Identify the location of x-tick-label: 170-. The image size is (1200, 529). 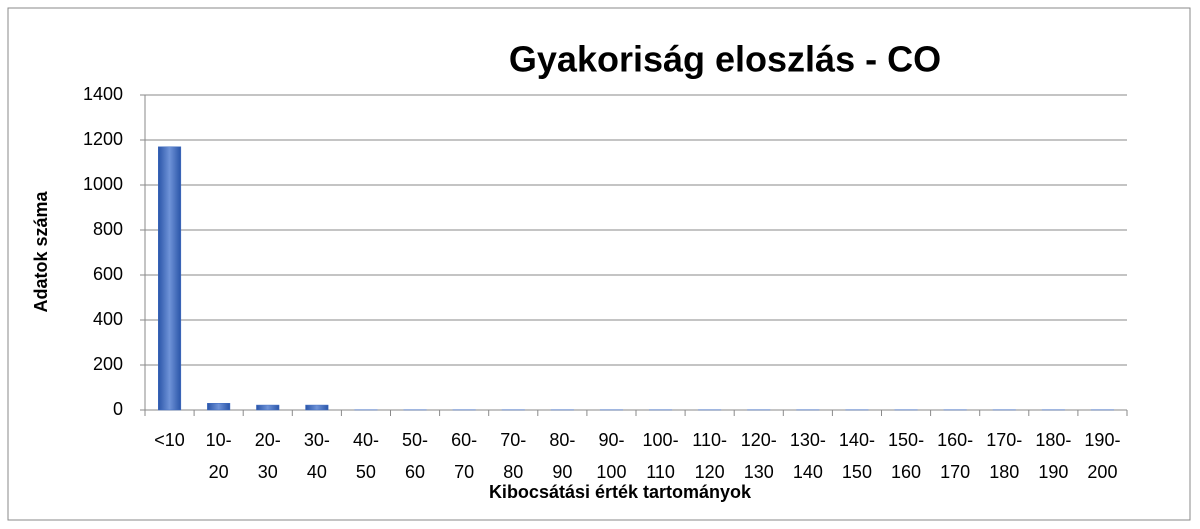
(1004, 440).